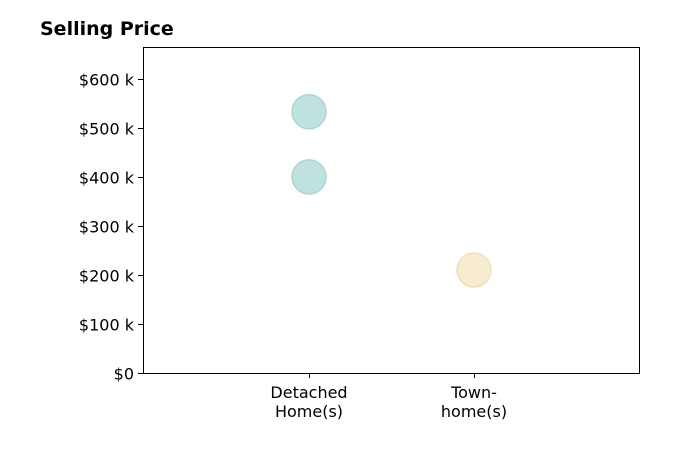 The height and width of the screenshot is (462, 679). I want to click on x-tick-label-line: home(s), so click(474, 411).